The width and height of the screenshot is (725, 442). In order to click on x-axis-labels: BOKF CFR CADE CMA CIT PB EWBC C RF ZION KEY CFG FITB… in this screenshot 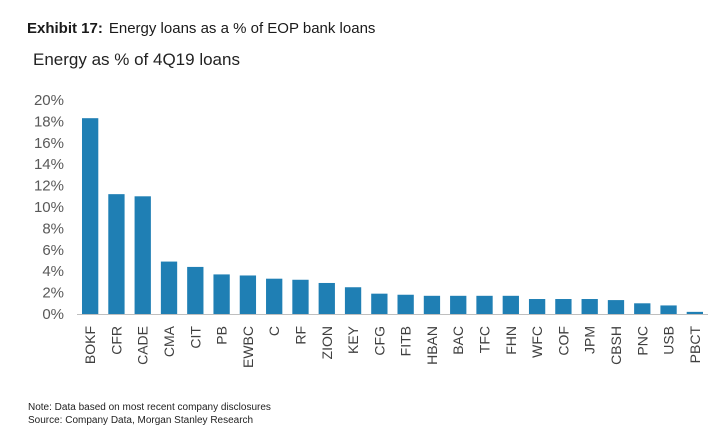, I will do `click(392, 346)`.